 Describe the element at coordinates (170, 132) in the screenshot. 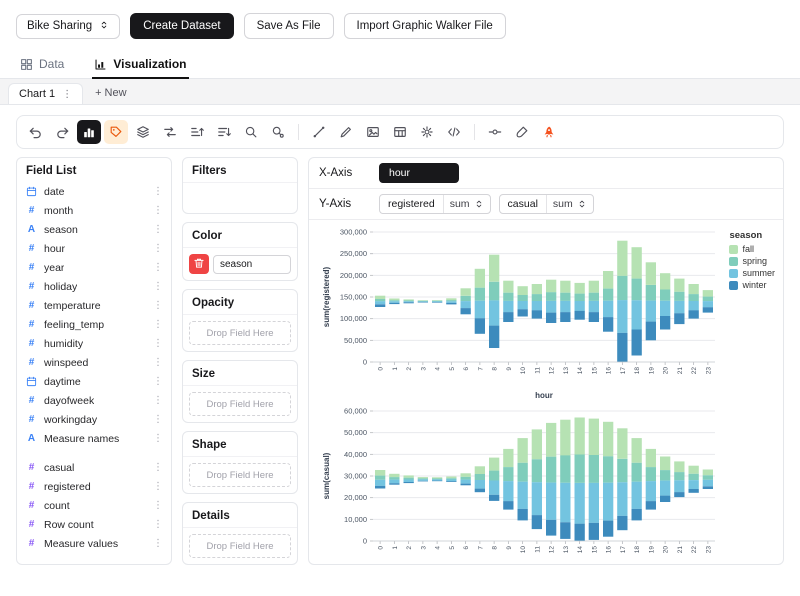

I see `transpose-button` at that location.